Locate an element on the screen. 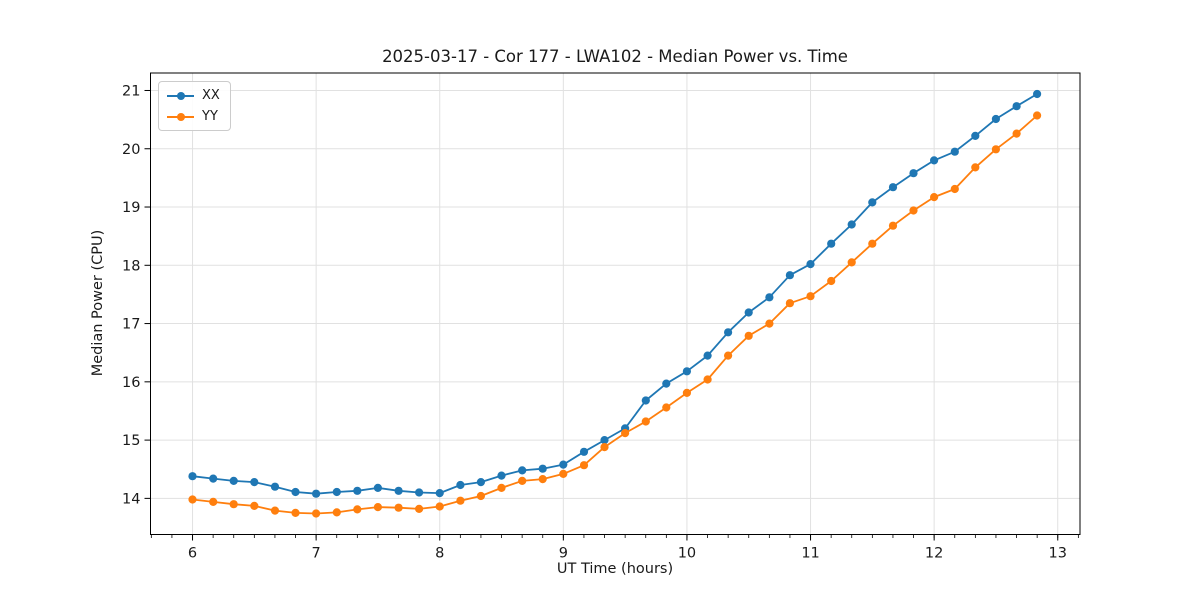  x-tick-label: 6 is located at coordinates (192, 554).